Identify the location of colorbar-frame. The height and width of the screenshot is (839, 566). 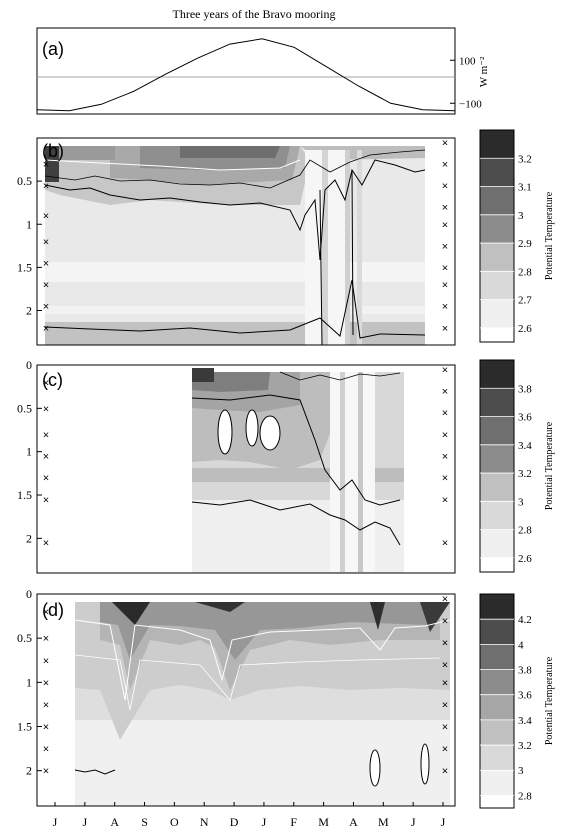
(497, 701).